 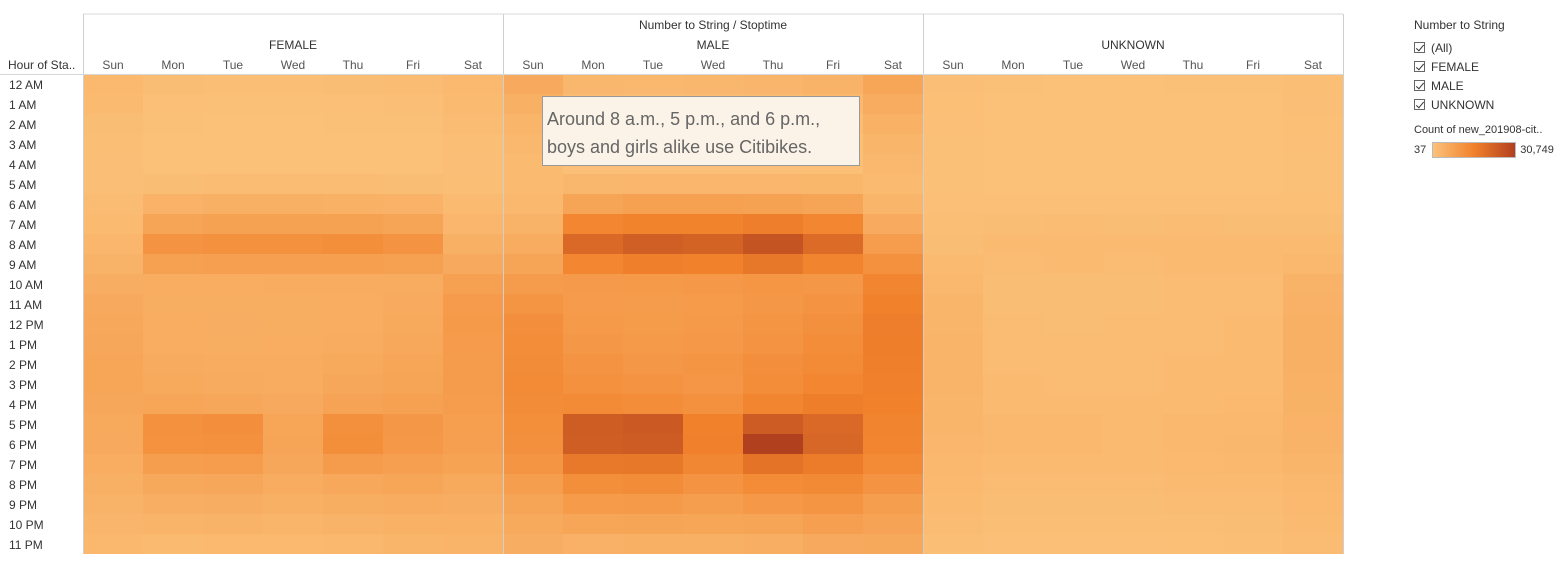 What do you see at coordinates (713, 25) in the screenshot?
I see `chart-title: Number to String / Stoptime` at bounding box center [713, 25].